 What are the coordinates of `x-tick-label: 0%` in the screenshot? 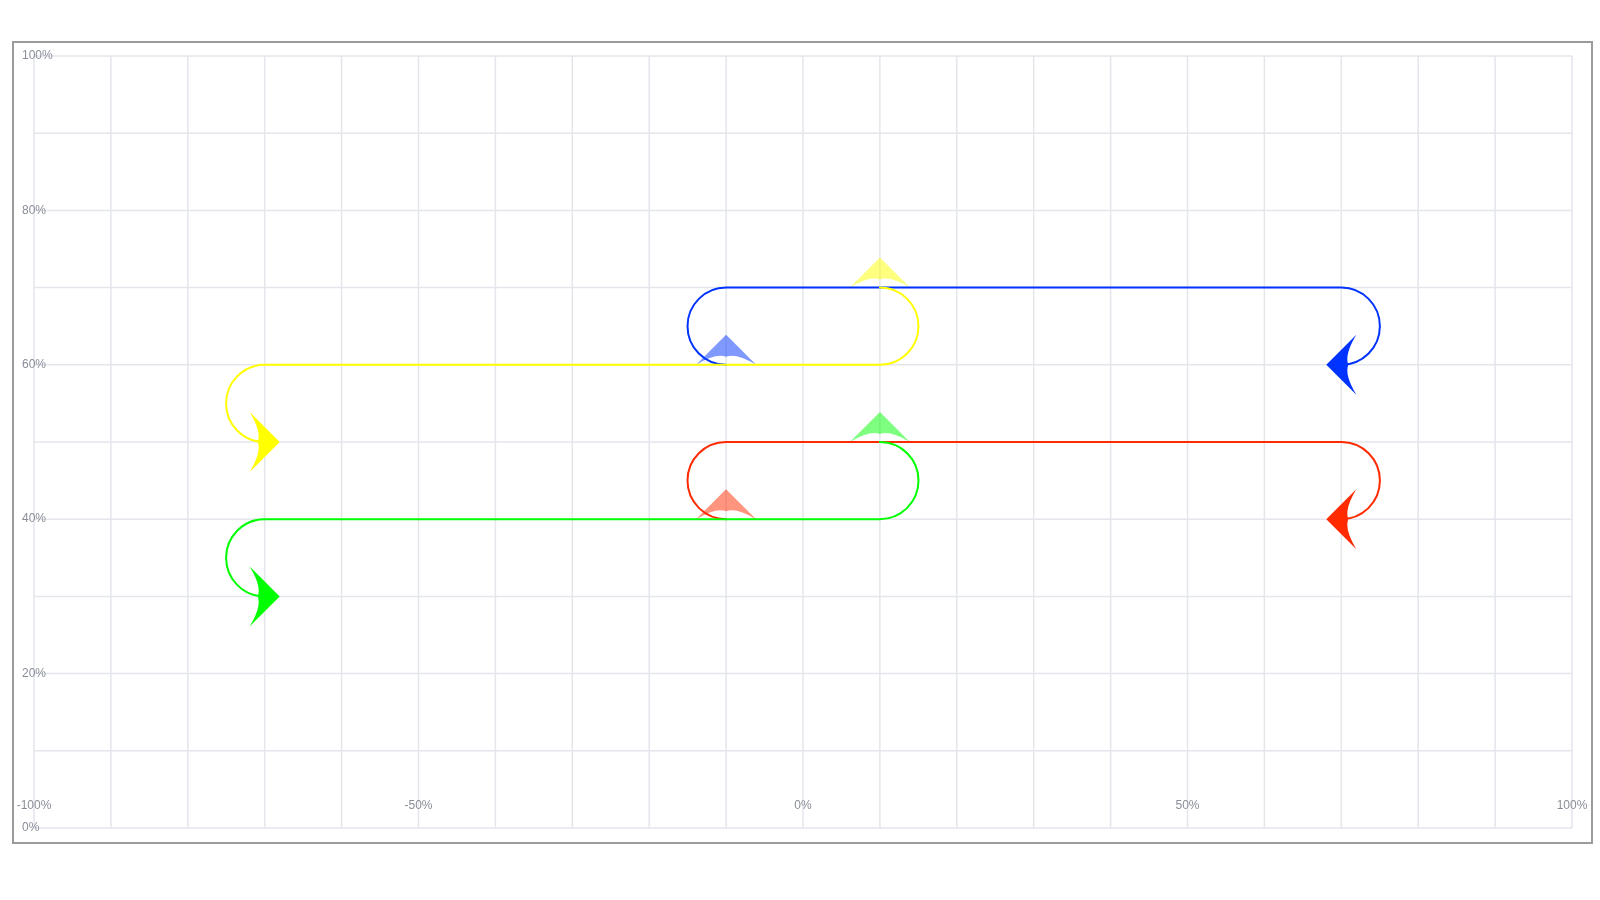 It's located at (803, 805).